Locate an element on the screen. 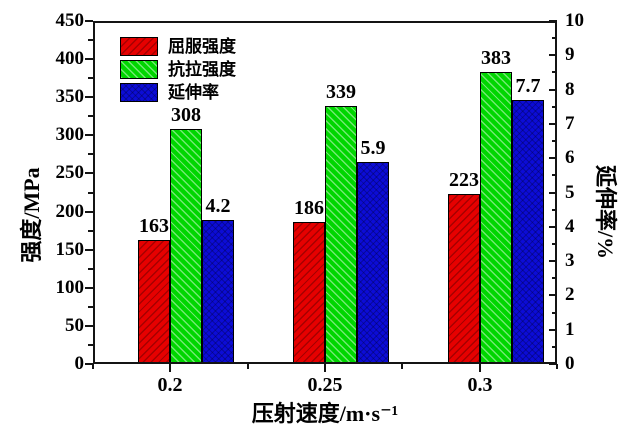 The height and width of the screenshot is (433, 630). bar-value-label: 7.7 is located at coordinates (528, 86).